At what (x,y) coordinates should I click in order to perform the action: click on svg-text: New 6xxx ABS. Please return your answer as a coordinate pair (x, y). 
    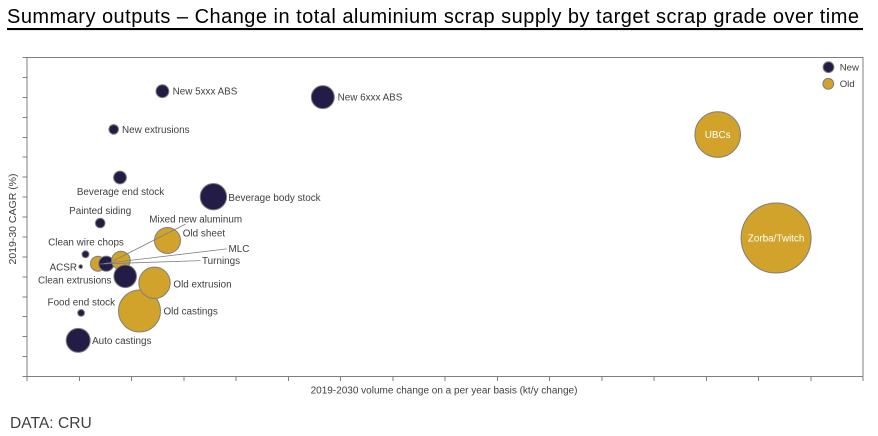
    Looking at the image, I should click on (370, 98).